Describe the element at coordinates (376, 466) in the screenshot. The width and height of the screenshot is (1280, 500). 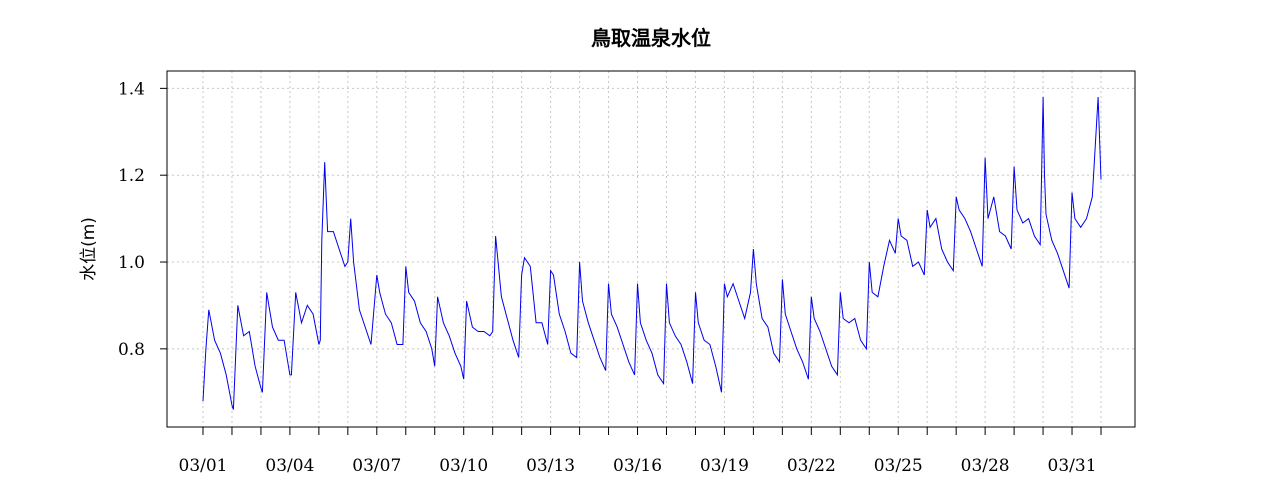
I see `x-tick-label: 03/07` at that location.